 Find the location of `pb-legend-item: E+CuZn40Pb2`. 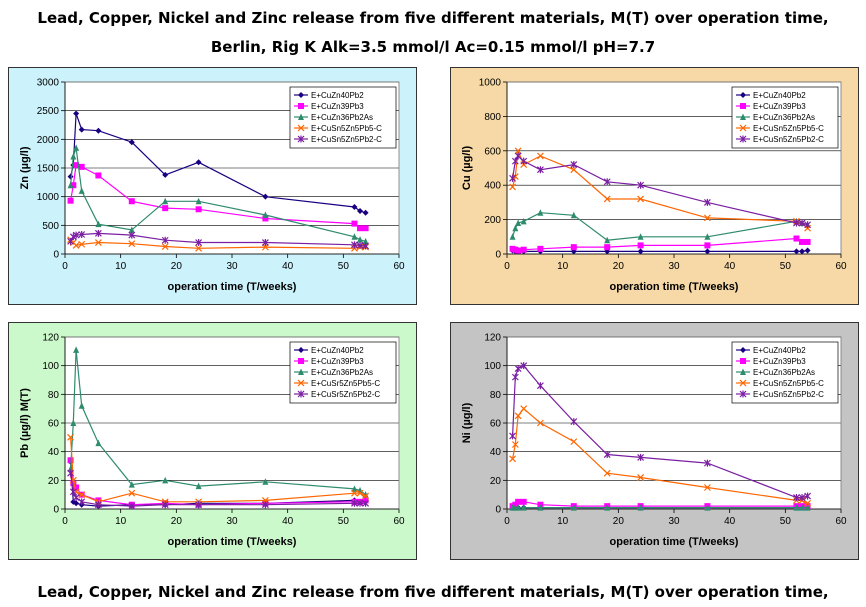

pb-legend-item: E+CuZn40Pb2 is located at coordinates (329, 350).